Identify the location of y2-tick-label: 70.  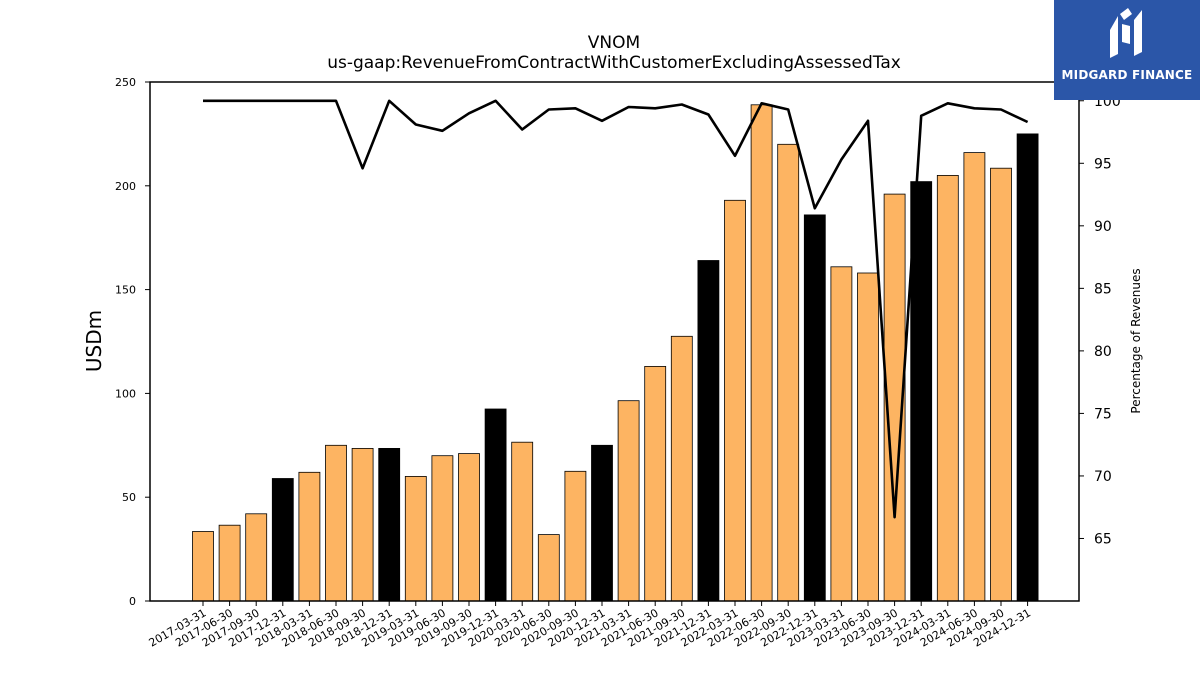
(1103, 477).